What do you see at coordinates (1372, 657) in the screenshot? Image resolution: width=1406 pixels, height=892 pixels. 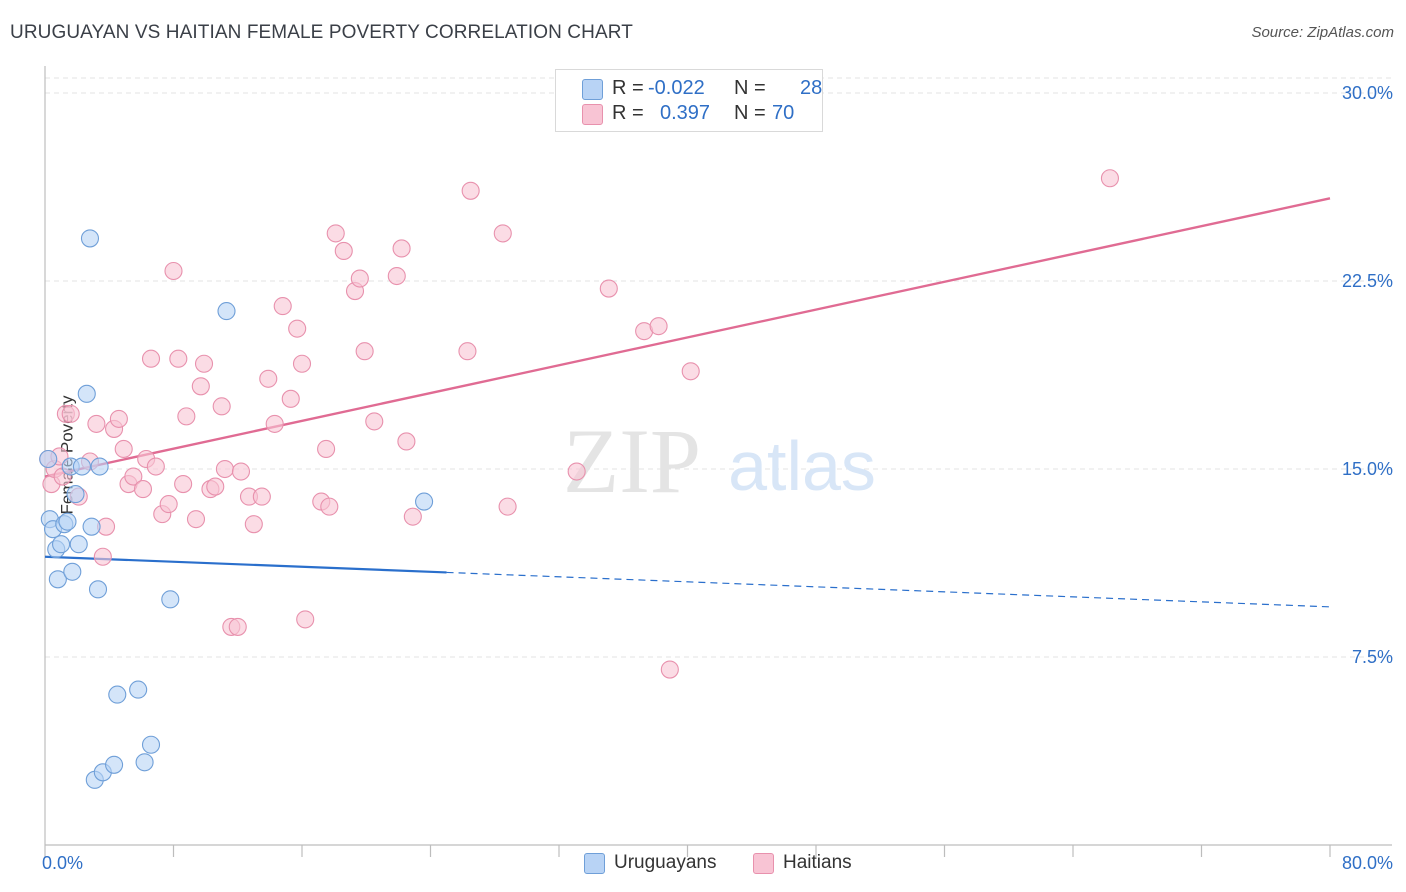 I see `y-tick-label: 7.5%` at bounding box center [1372, 657].